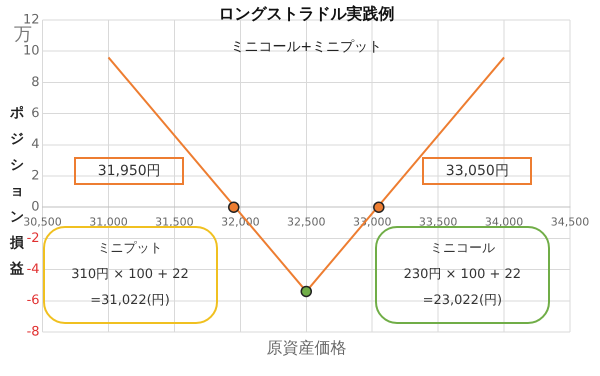 This screenshot has height=376, width=600. Describe the element at coordinates (130, 274) in the screenshot. I see `annotation: ミニプット 310円 × 100 + 22 =31,022(円)` at that location.